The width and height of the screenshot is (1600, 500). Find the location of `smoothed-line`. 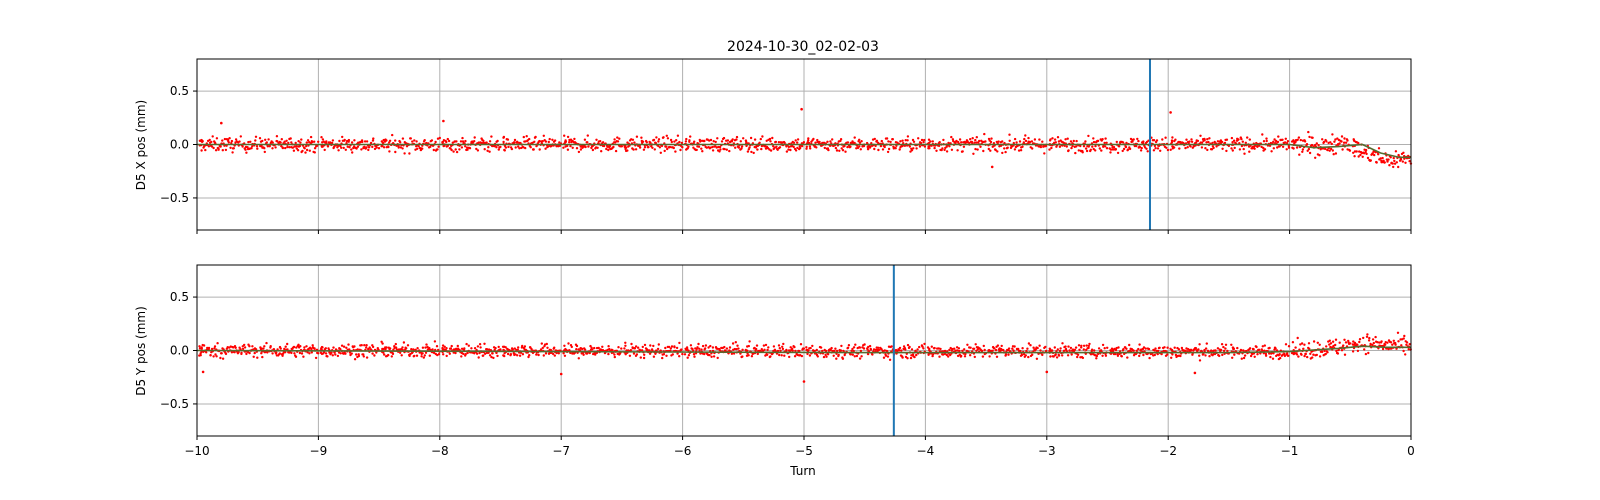

smoothed-line is located at coordinates (803, 349).